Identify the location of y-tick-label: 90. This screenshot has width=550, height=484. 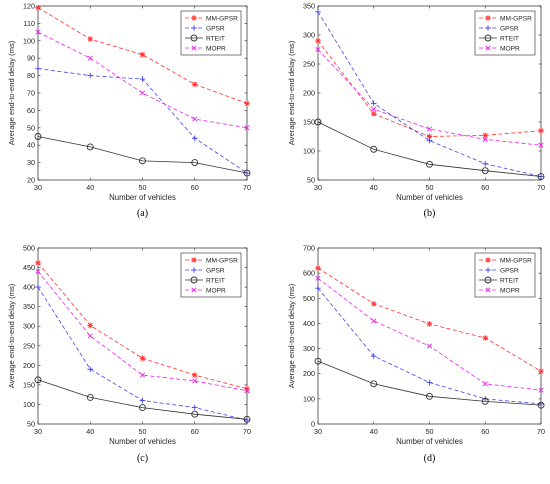
(31, 58).